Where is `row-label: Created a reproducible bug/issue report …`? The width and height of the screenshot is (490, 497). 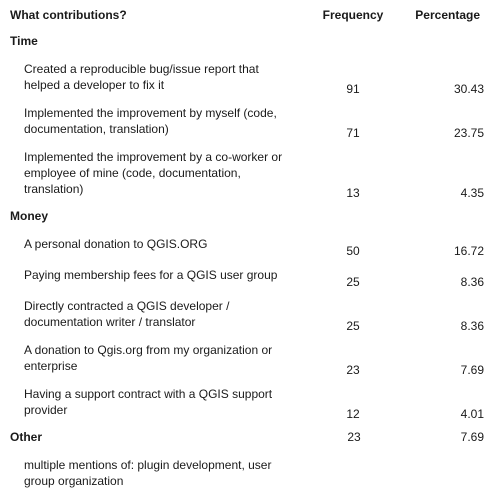 row-label: Created a reproducible bug/issue report … is located at coordinates (141, 77).